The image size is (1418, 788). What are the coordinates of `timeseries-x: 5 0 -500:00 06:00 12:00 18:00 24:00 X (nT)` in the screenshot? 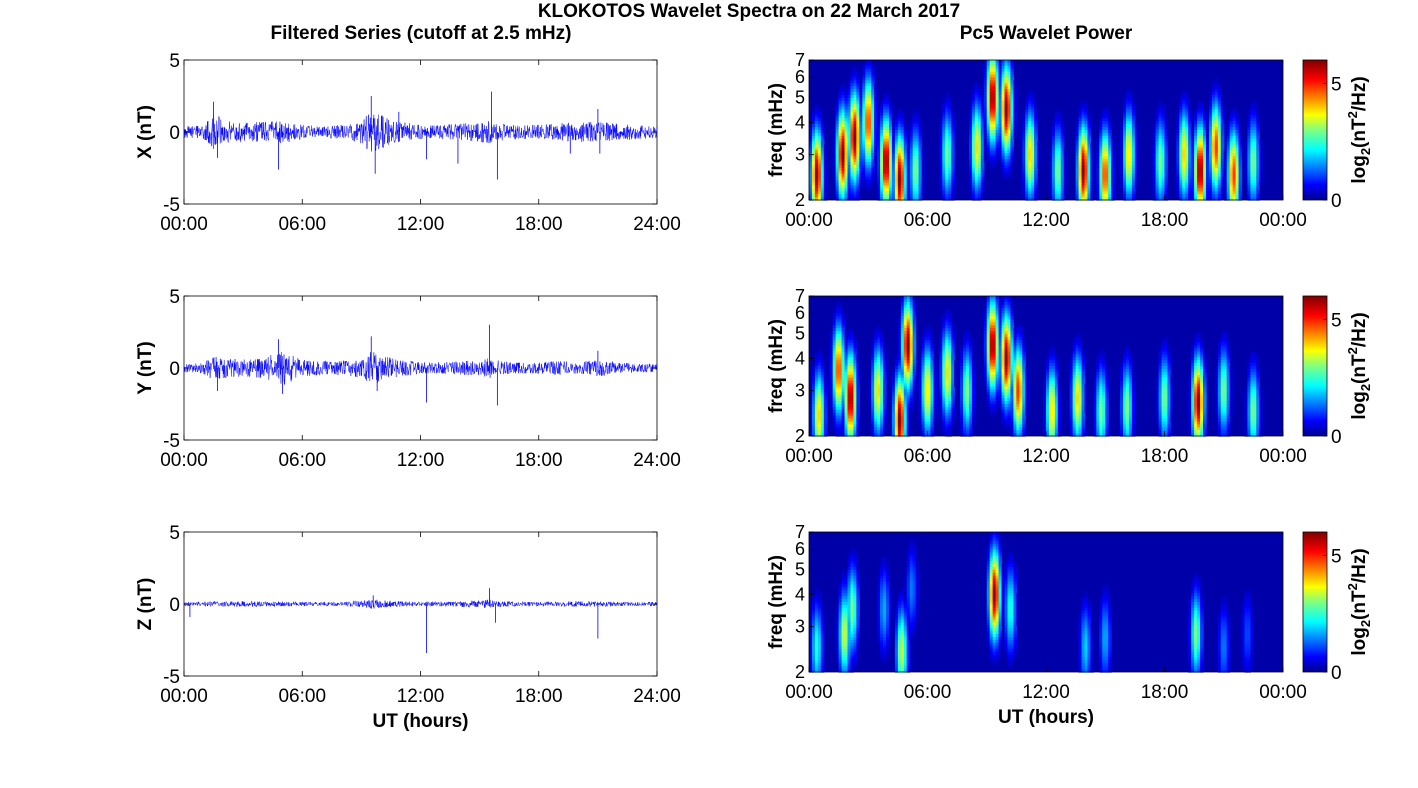 It's located at (408, 143).